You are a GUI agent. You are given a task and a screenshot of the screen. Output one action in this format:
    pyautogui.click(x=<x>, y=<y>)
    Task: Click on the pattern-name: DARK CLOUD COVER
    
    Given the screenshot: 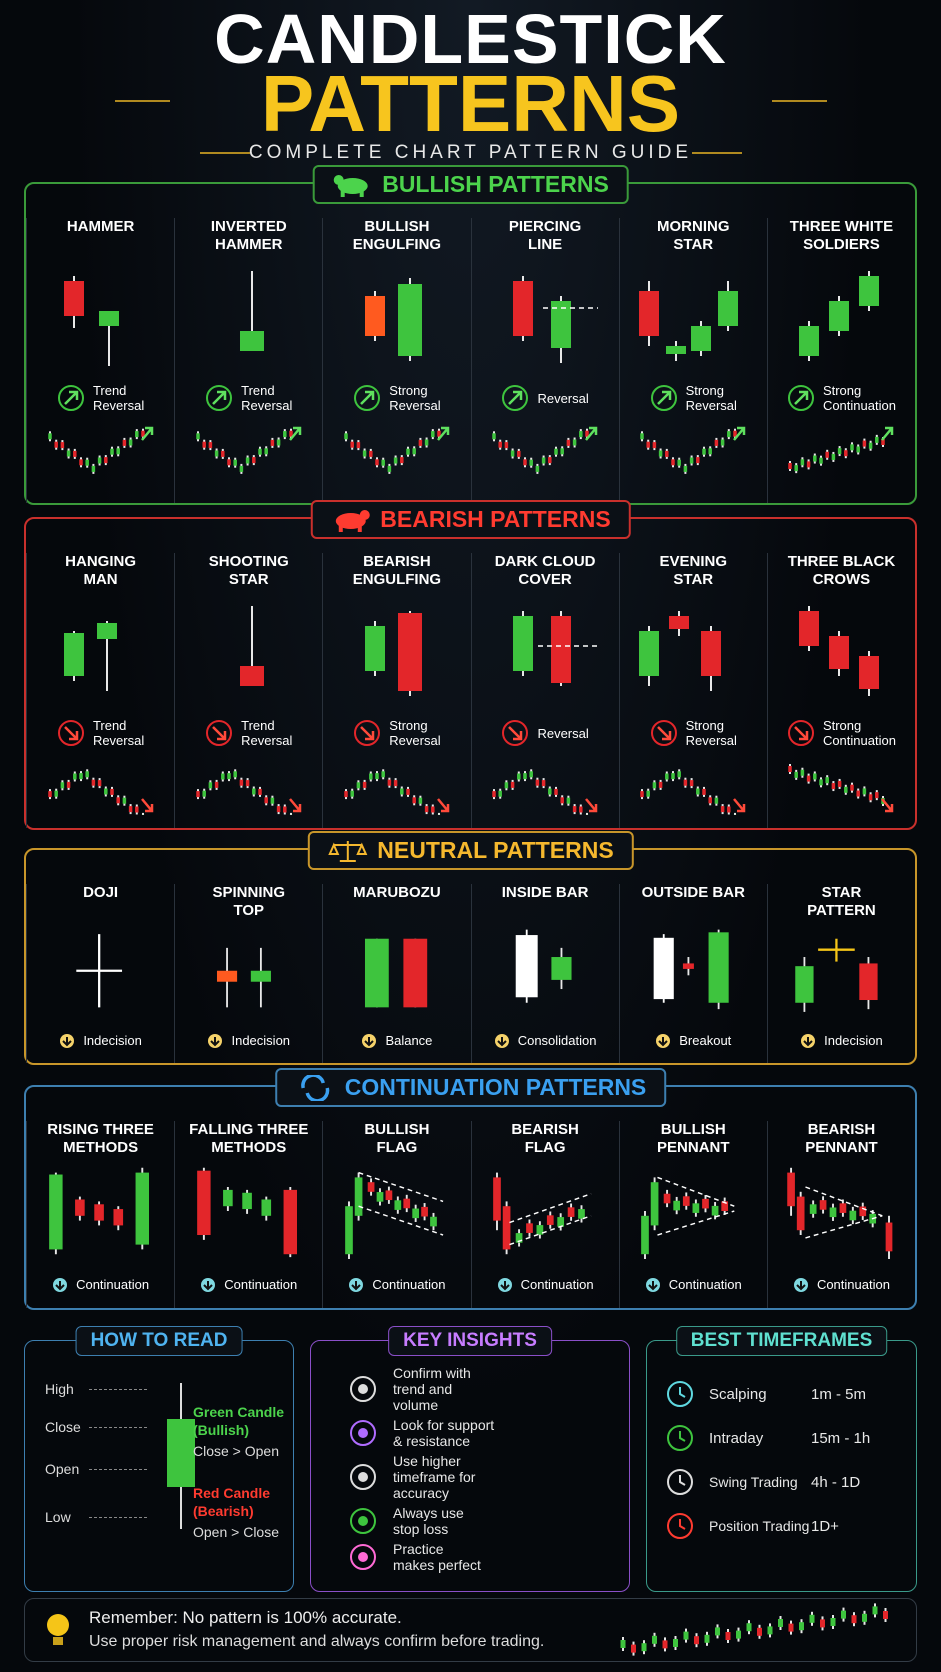 What is the action you would take?
    pyautogui.click(x=545, y=570)
    